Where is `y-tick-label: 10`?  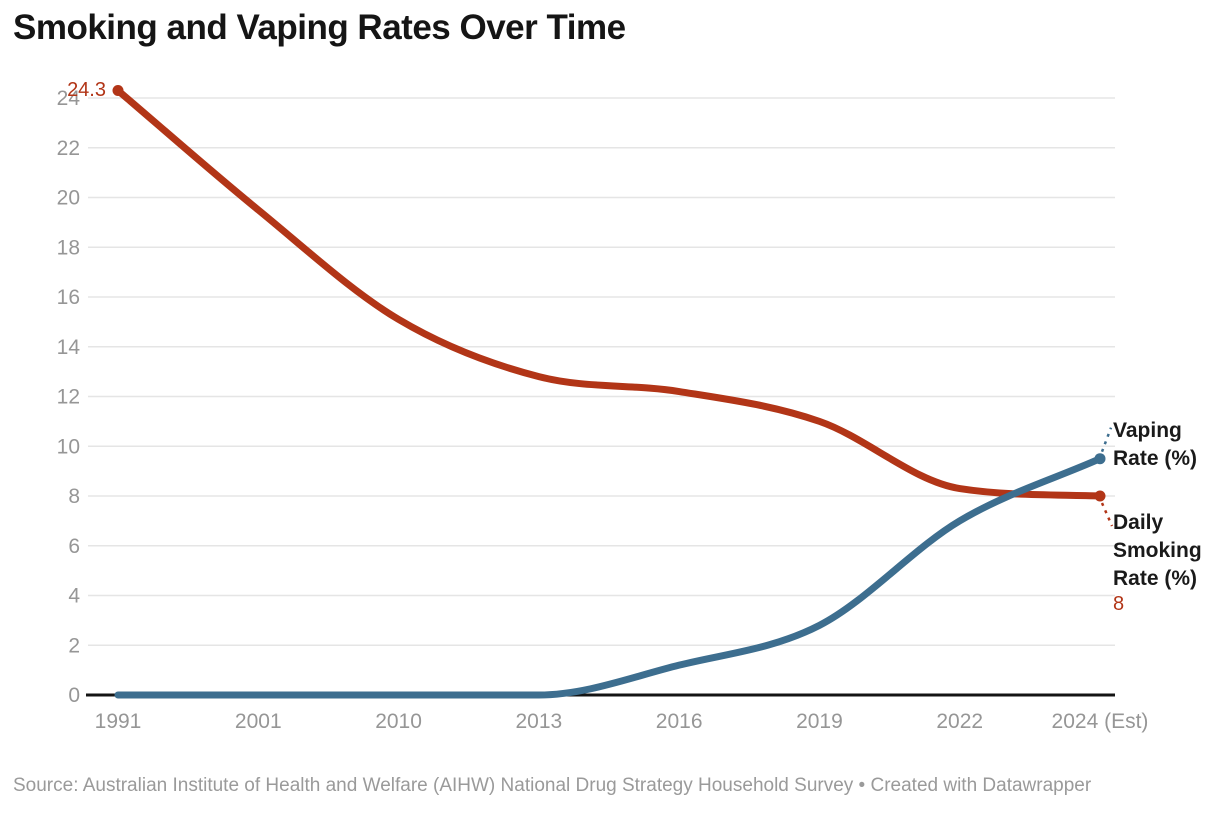
y-tick-label: 10 is located at coordinates (68, 446).